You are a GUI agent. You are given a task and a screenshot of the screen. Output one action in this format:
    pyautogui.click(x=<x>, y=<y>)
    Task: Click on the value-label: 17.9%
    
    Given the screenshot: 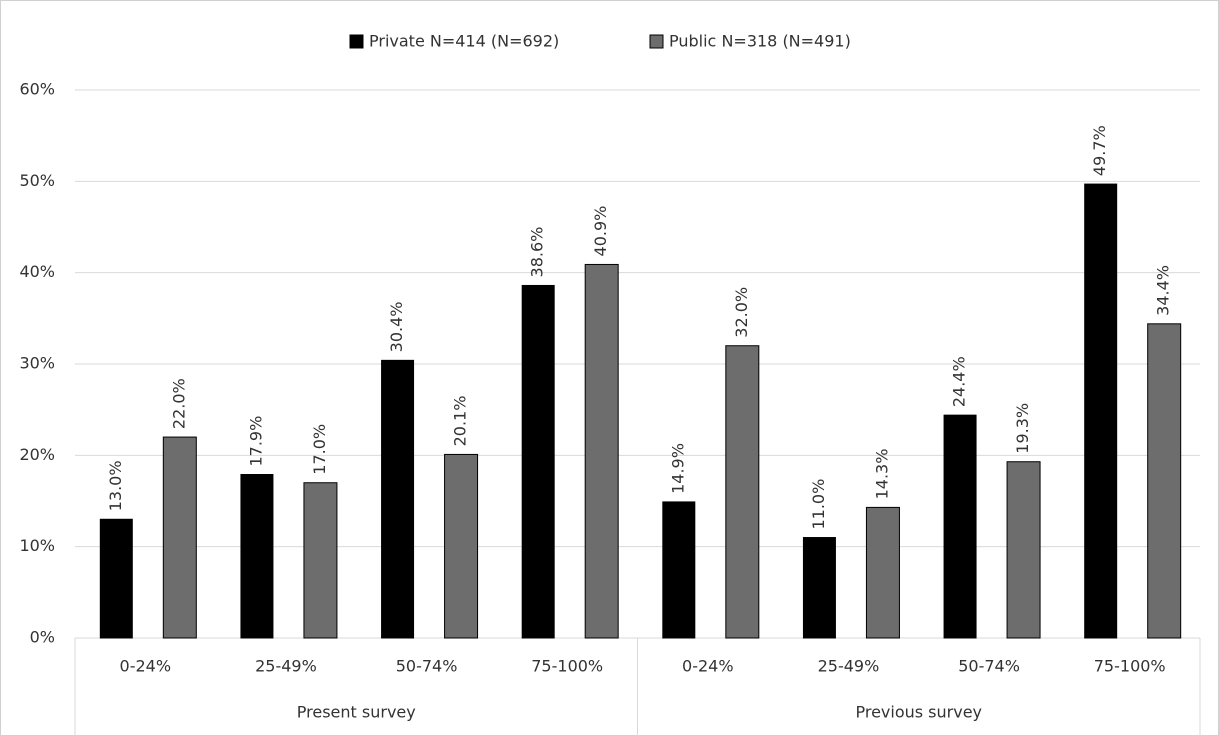 What is the action you would take?
    pyautogui.click(x=255, y=441)
    